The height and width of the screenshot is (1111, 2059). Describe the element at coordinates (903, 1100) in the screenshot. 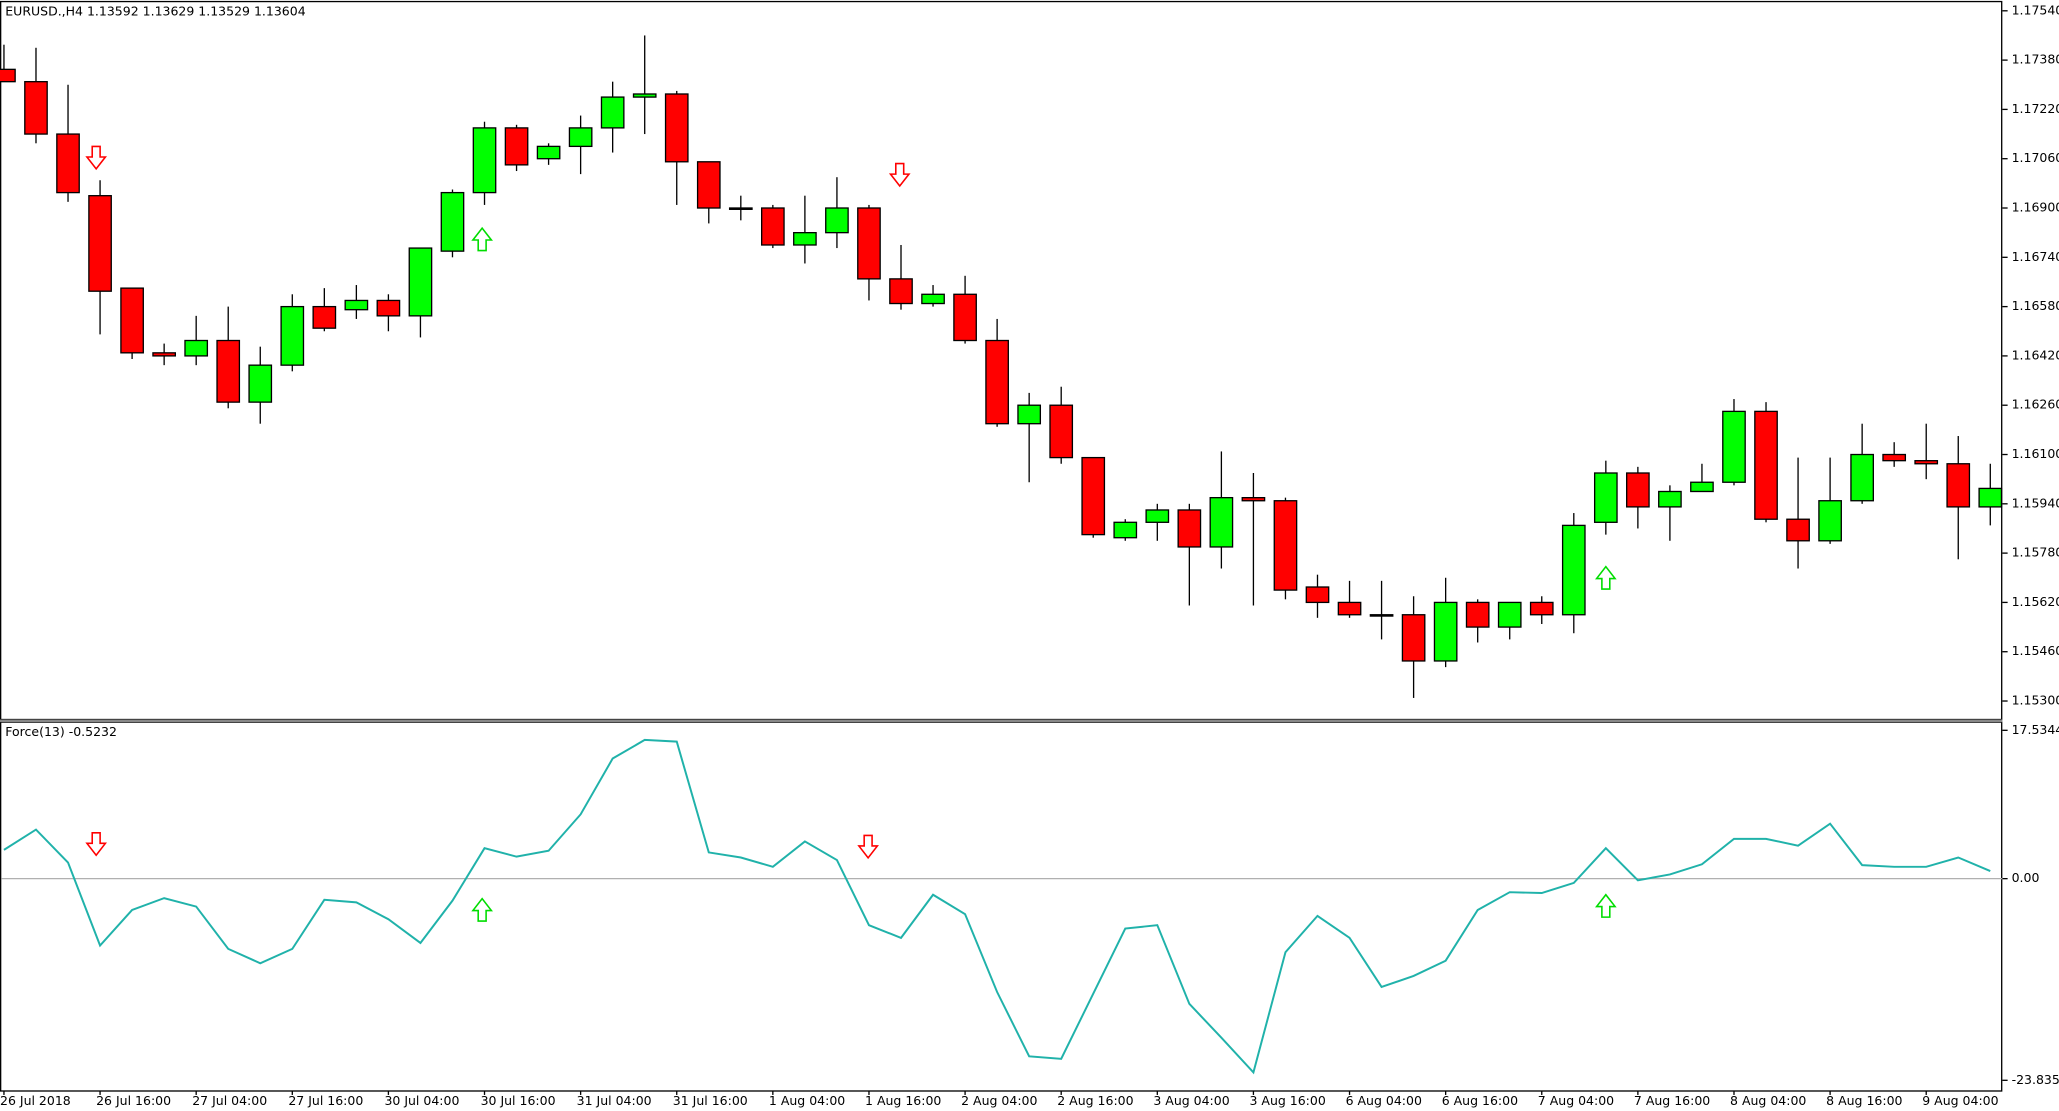

I see `x-tick-label: 1 Aug 16:00` at that location.